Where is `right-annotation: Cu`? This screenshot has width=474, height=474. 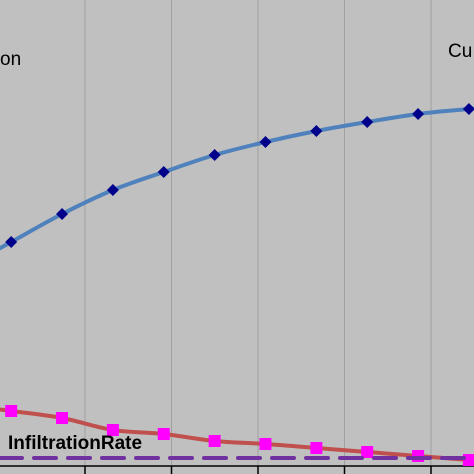
right-annotation: Cu is located at coordinates (460, 51).